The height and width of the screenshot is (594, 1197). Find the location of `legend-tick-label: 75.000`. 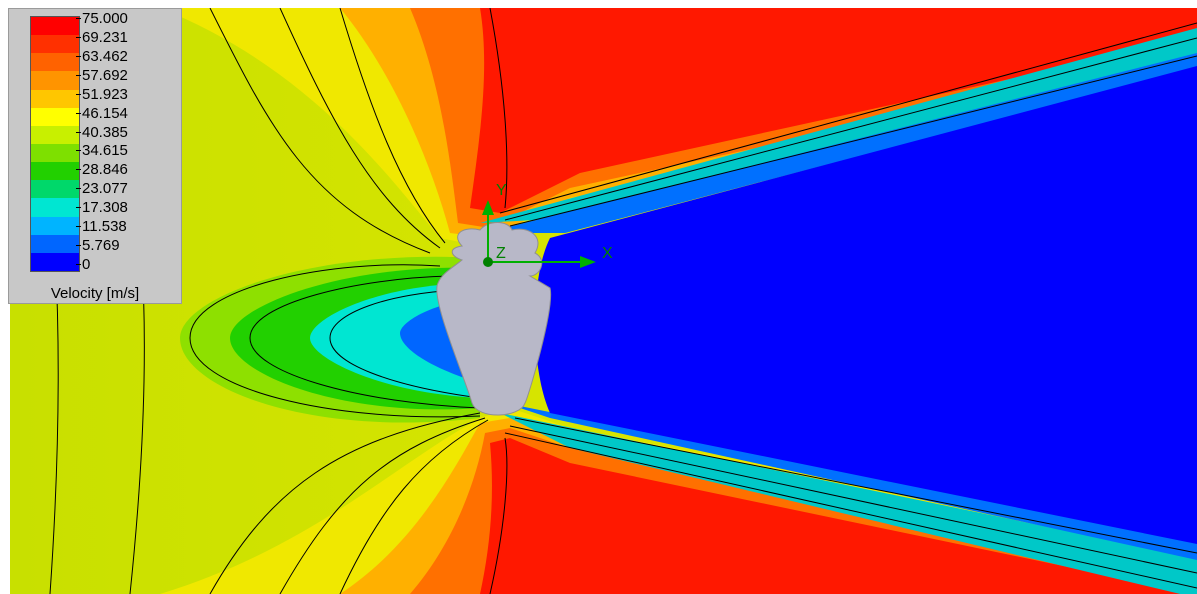

legend-tick-label: 75.000 is located at coordinates (105, 18).